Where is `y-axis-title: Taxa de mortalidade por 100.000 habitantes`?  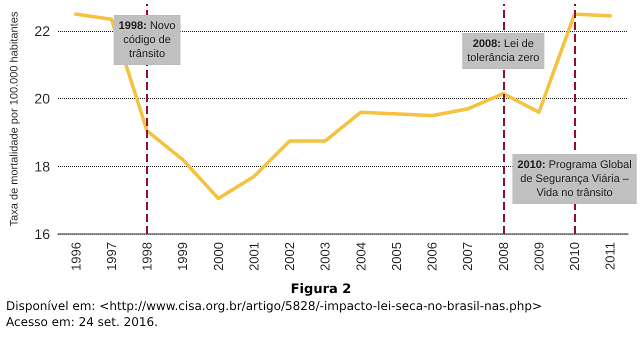
y-axis-title: Taxa de mortalidade por 100.000 habitantes is located at coordinates (14, 118).